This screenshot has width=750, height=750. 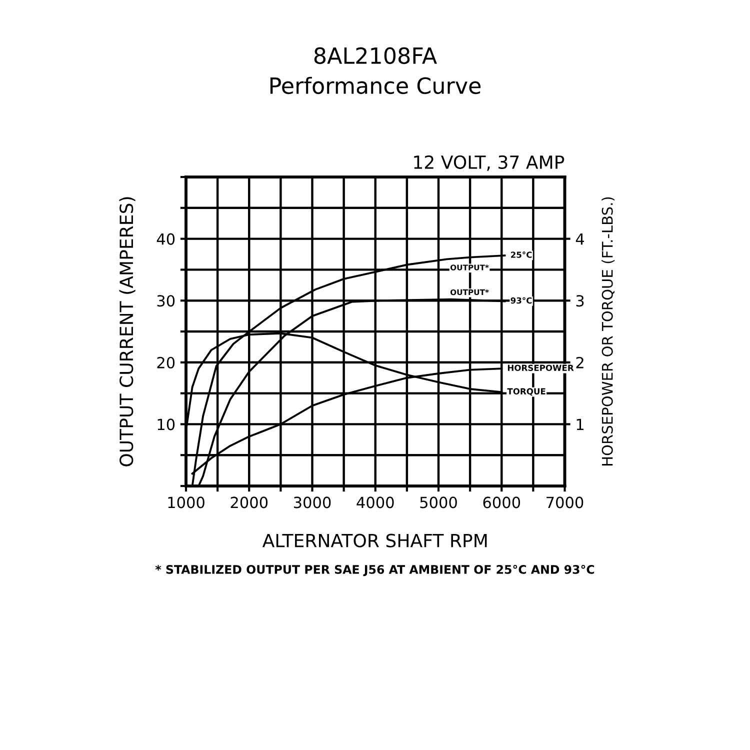 What do you see at coordinates (580, 239) in the screenshot?
I see `y2-tick-label: 4` at bounding box center [580, 239].